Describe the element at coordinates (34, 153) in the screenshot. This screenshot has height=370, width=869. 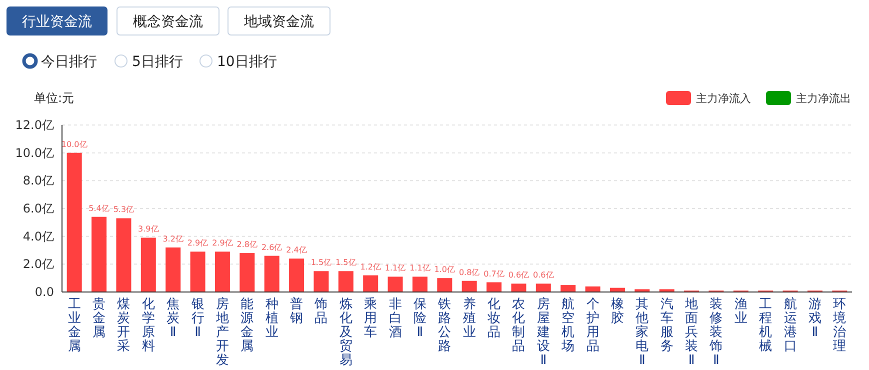
I see `y-tick-label: 10.0亿` at that location.